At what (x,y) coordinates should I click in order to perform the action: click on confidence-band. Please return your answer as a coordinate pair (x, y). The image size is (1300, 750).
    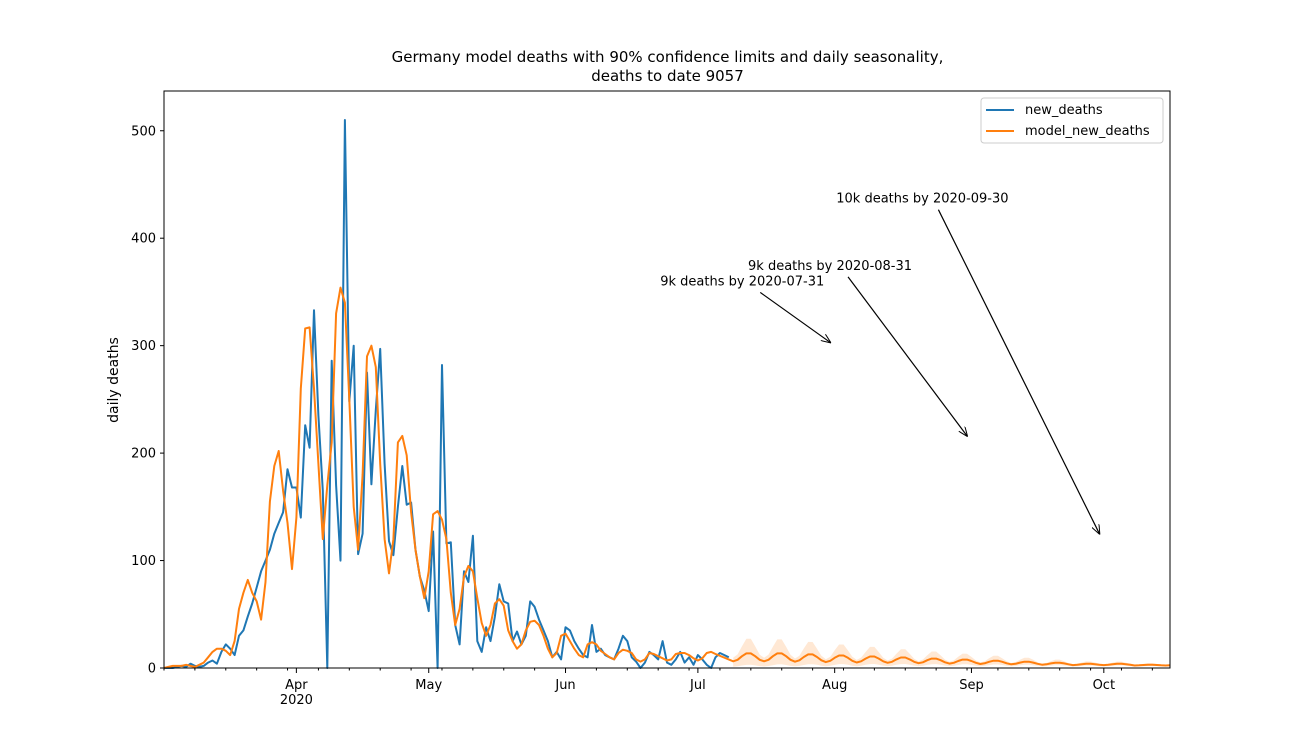
    Looking at the image, I should click on (951, 652).